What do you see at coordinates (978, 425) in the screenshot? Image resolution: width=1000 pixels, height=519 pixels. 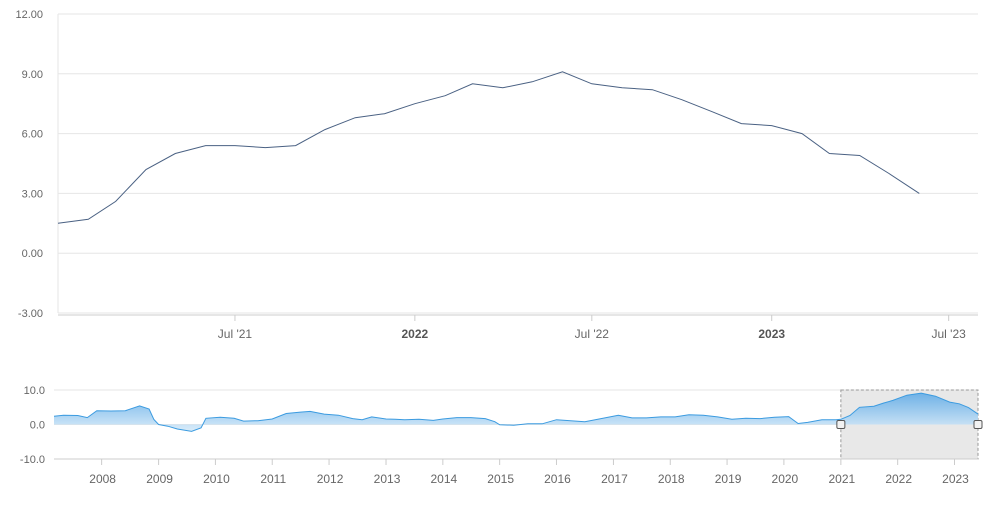 I see `navigator-right-handle` at bounding box center [978, 425].